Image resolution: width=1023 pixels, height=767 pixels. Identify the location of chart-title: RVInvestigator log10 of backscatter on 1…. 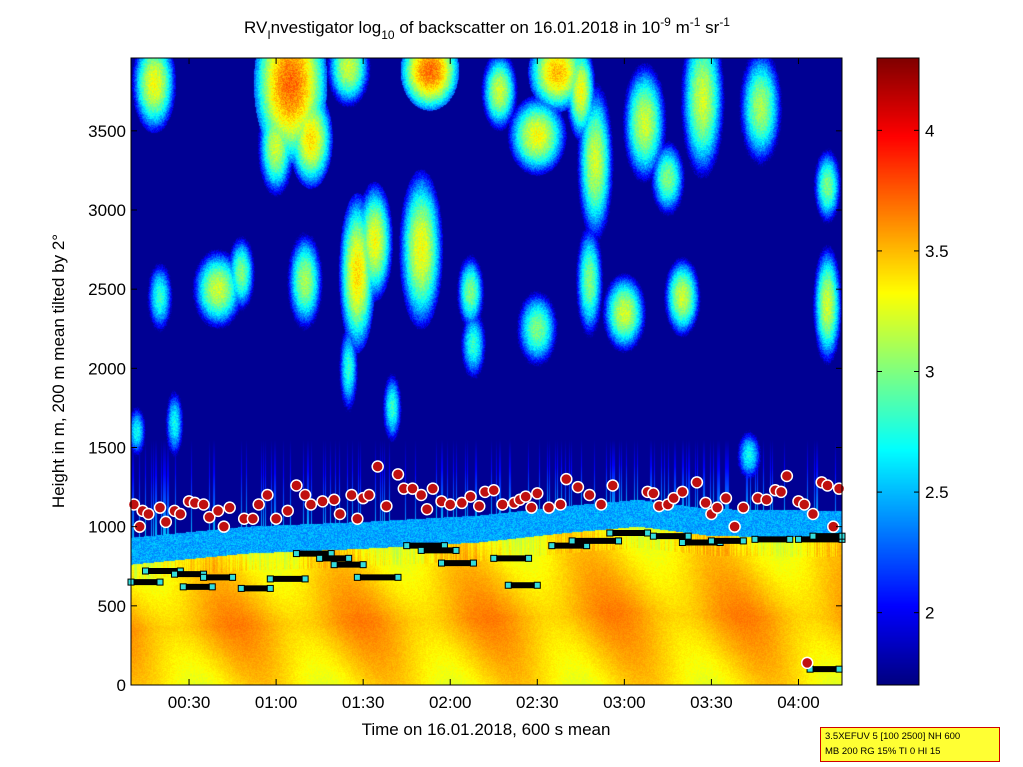
(487, 28).